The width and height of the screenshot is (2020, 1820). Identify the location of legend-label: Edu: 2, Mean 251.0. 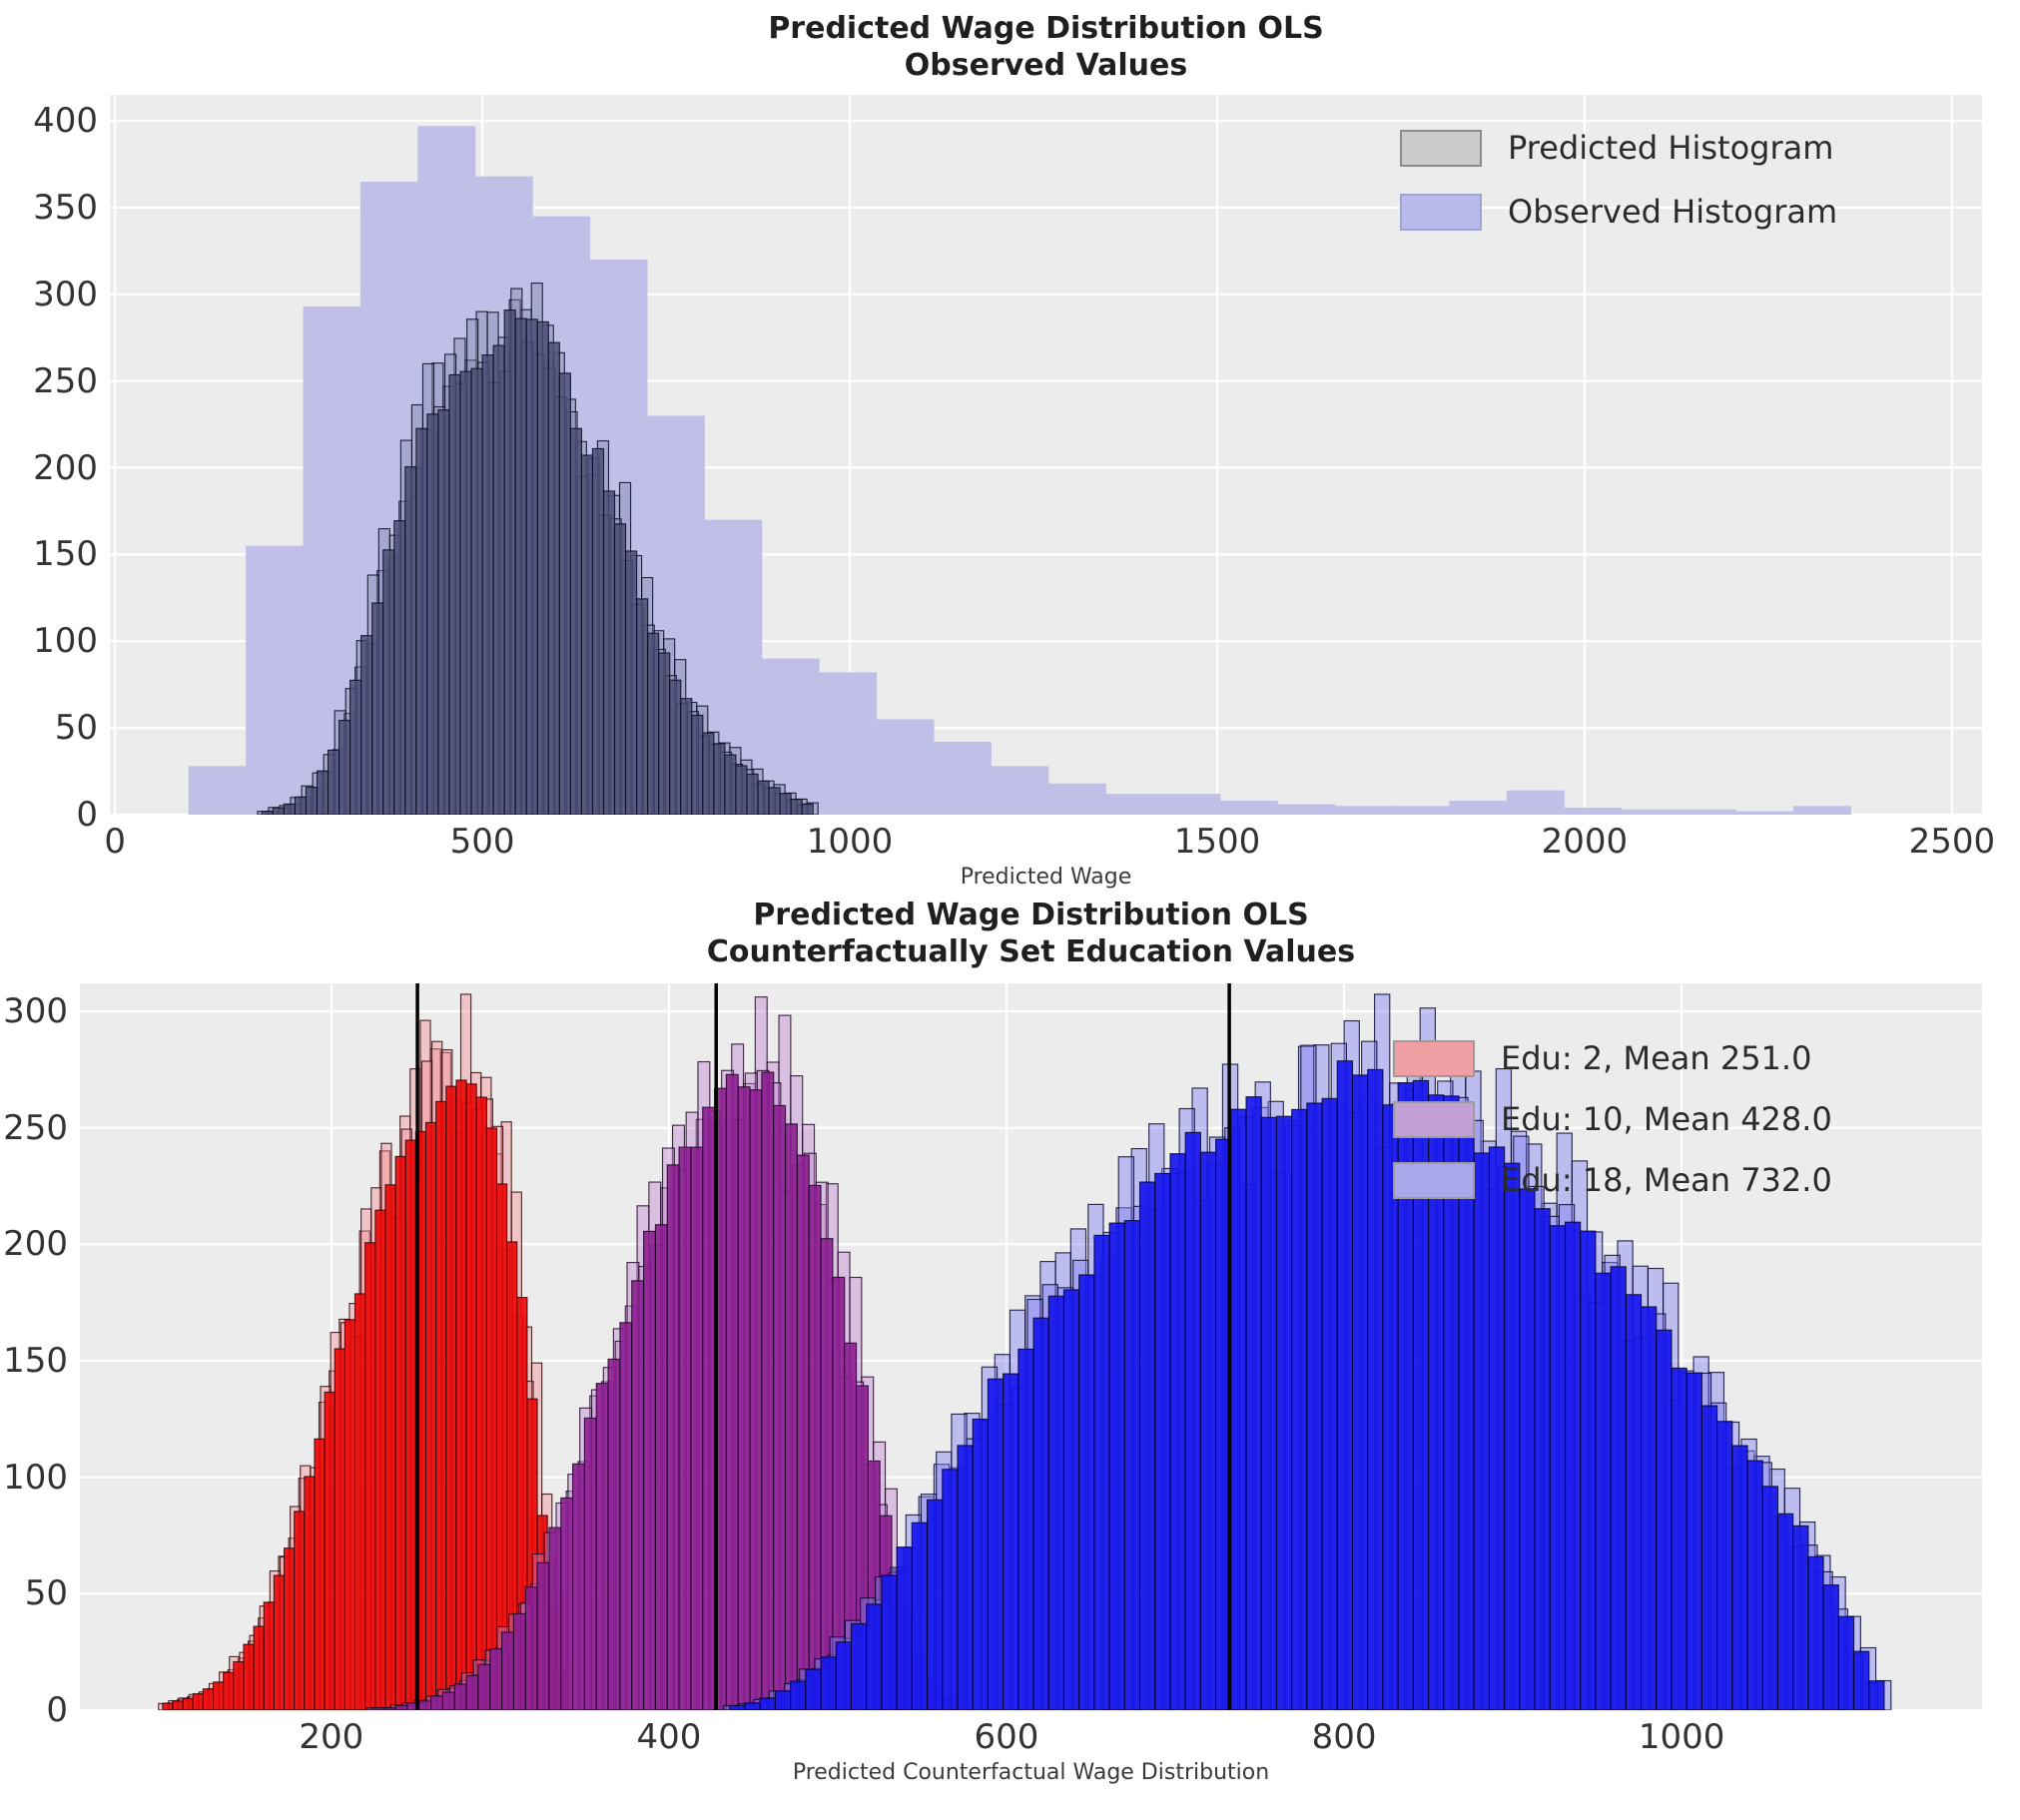
(1656, 1058).